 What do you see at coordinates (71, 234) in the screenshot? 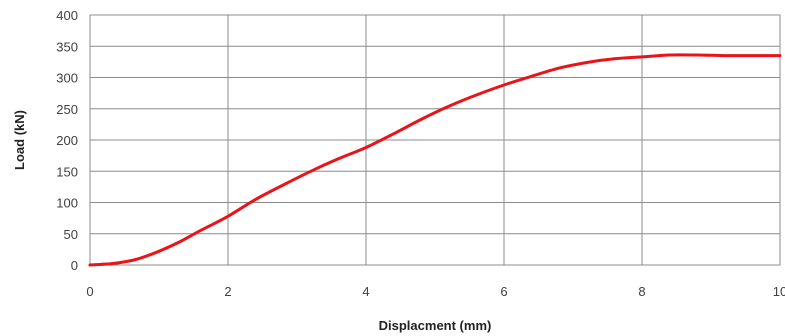
I see `y-tick-label: 50` at bounding box center [71, 234].